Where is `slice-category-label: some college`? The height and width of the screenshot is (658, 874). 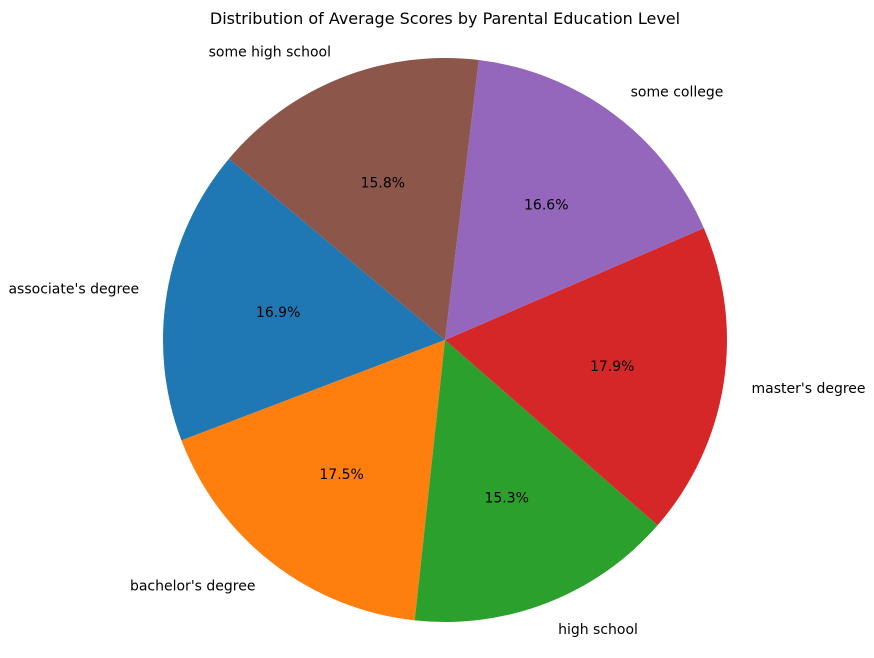 slice-category-label: some college is located at coordinates (677, 92).